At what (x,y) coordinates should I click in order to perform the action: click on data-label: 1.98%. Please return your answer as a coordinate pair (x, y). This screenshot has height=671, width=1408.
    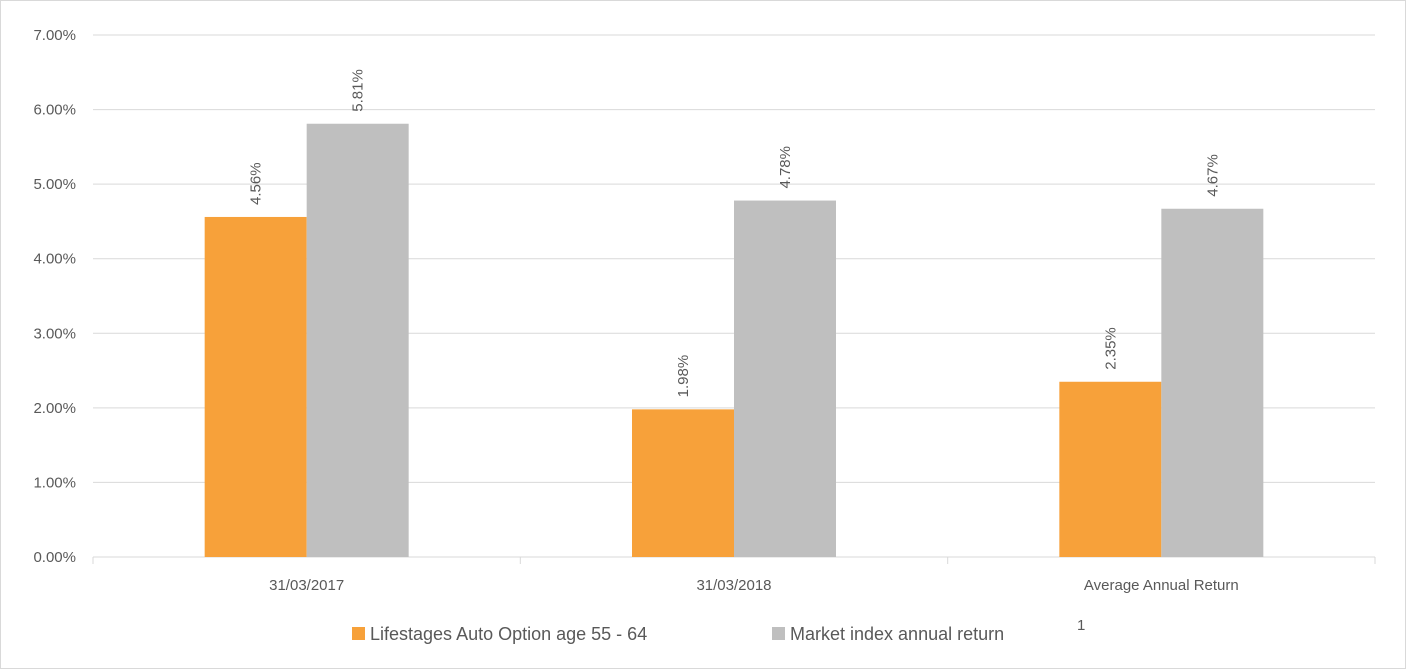
    Looking at the image, I should click on (683, 376).